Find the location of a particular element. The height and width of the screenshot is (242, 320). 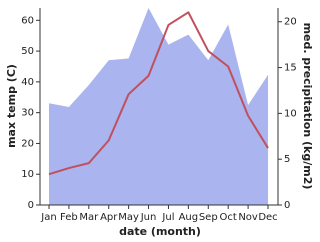

y-tick-label: 60 is located at coordinates (27, 20).